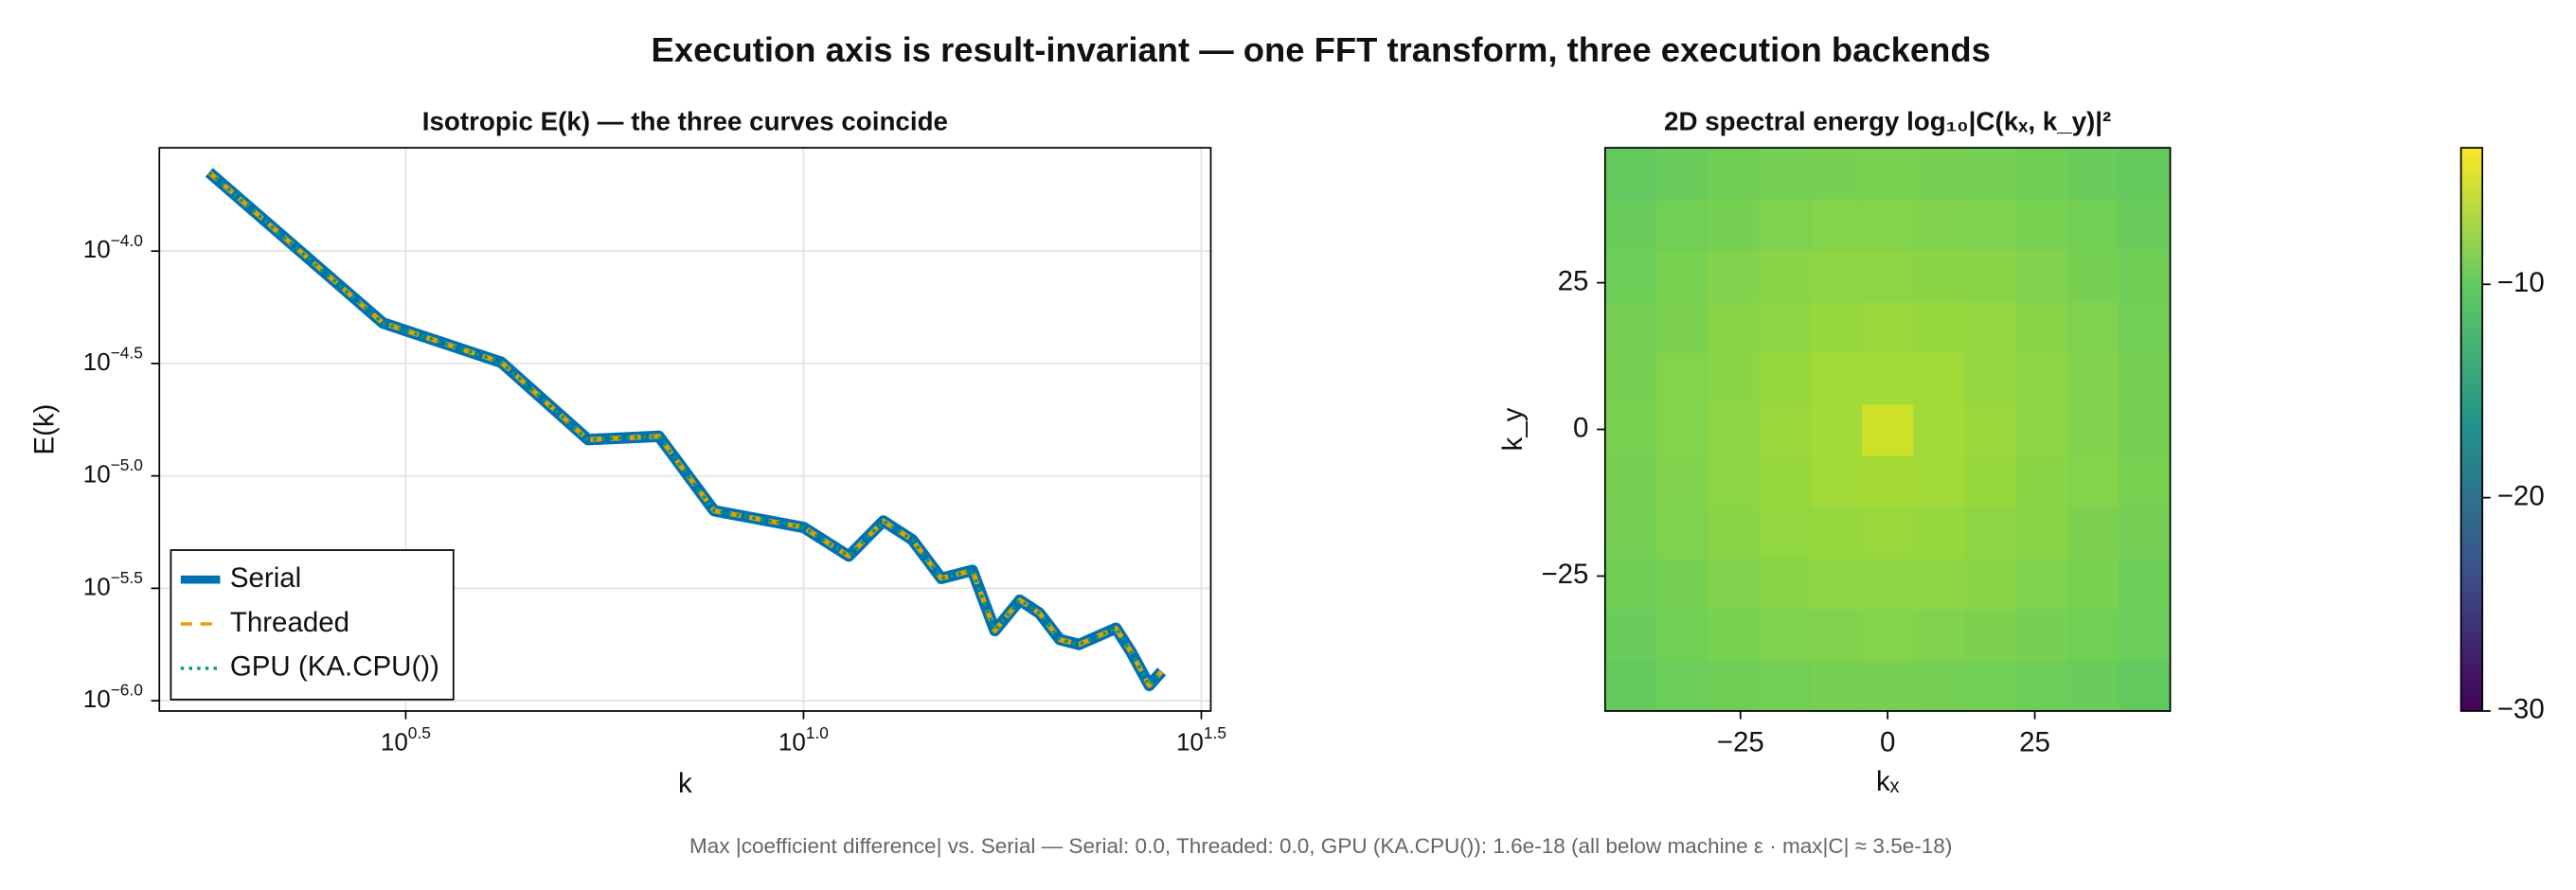 The image size is (2576, 890). Describe the element at coordinates (1740, 741) in the screenshot. I see `x-tick-label: −25` at that location.